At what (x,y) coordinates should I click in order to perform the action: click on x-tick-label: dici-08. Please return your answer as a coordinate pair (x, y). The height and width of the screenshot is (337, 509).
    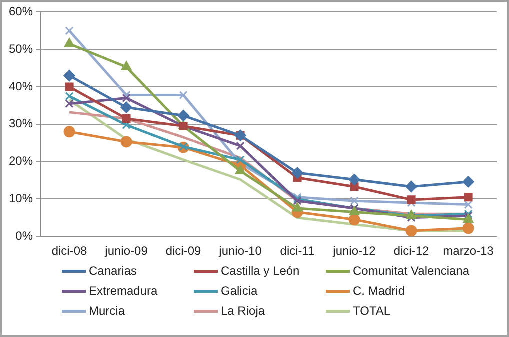
    Looking at the image, I should click on (70, 251).